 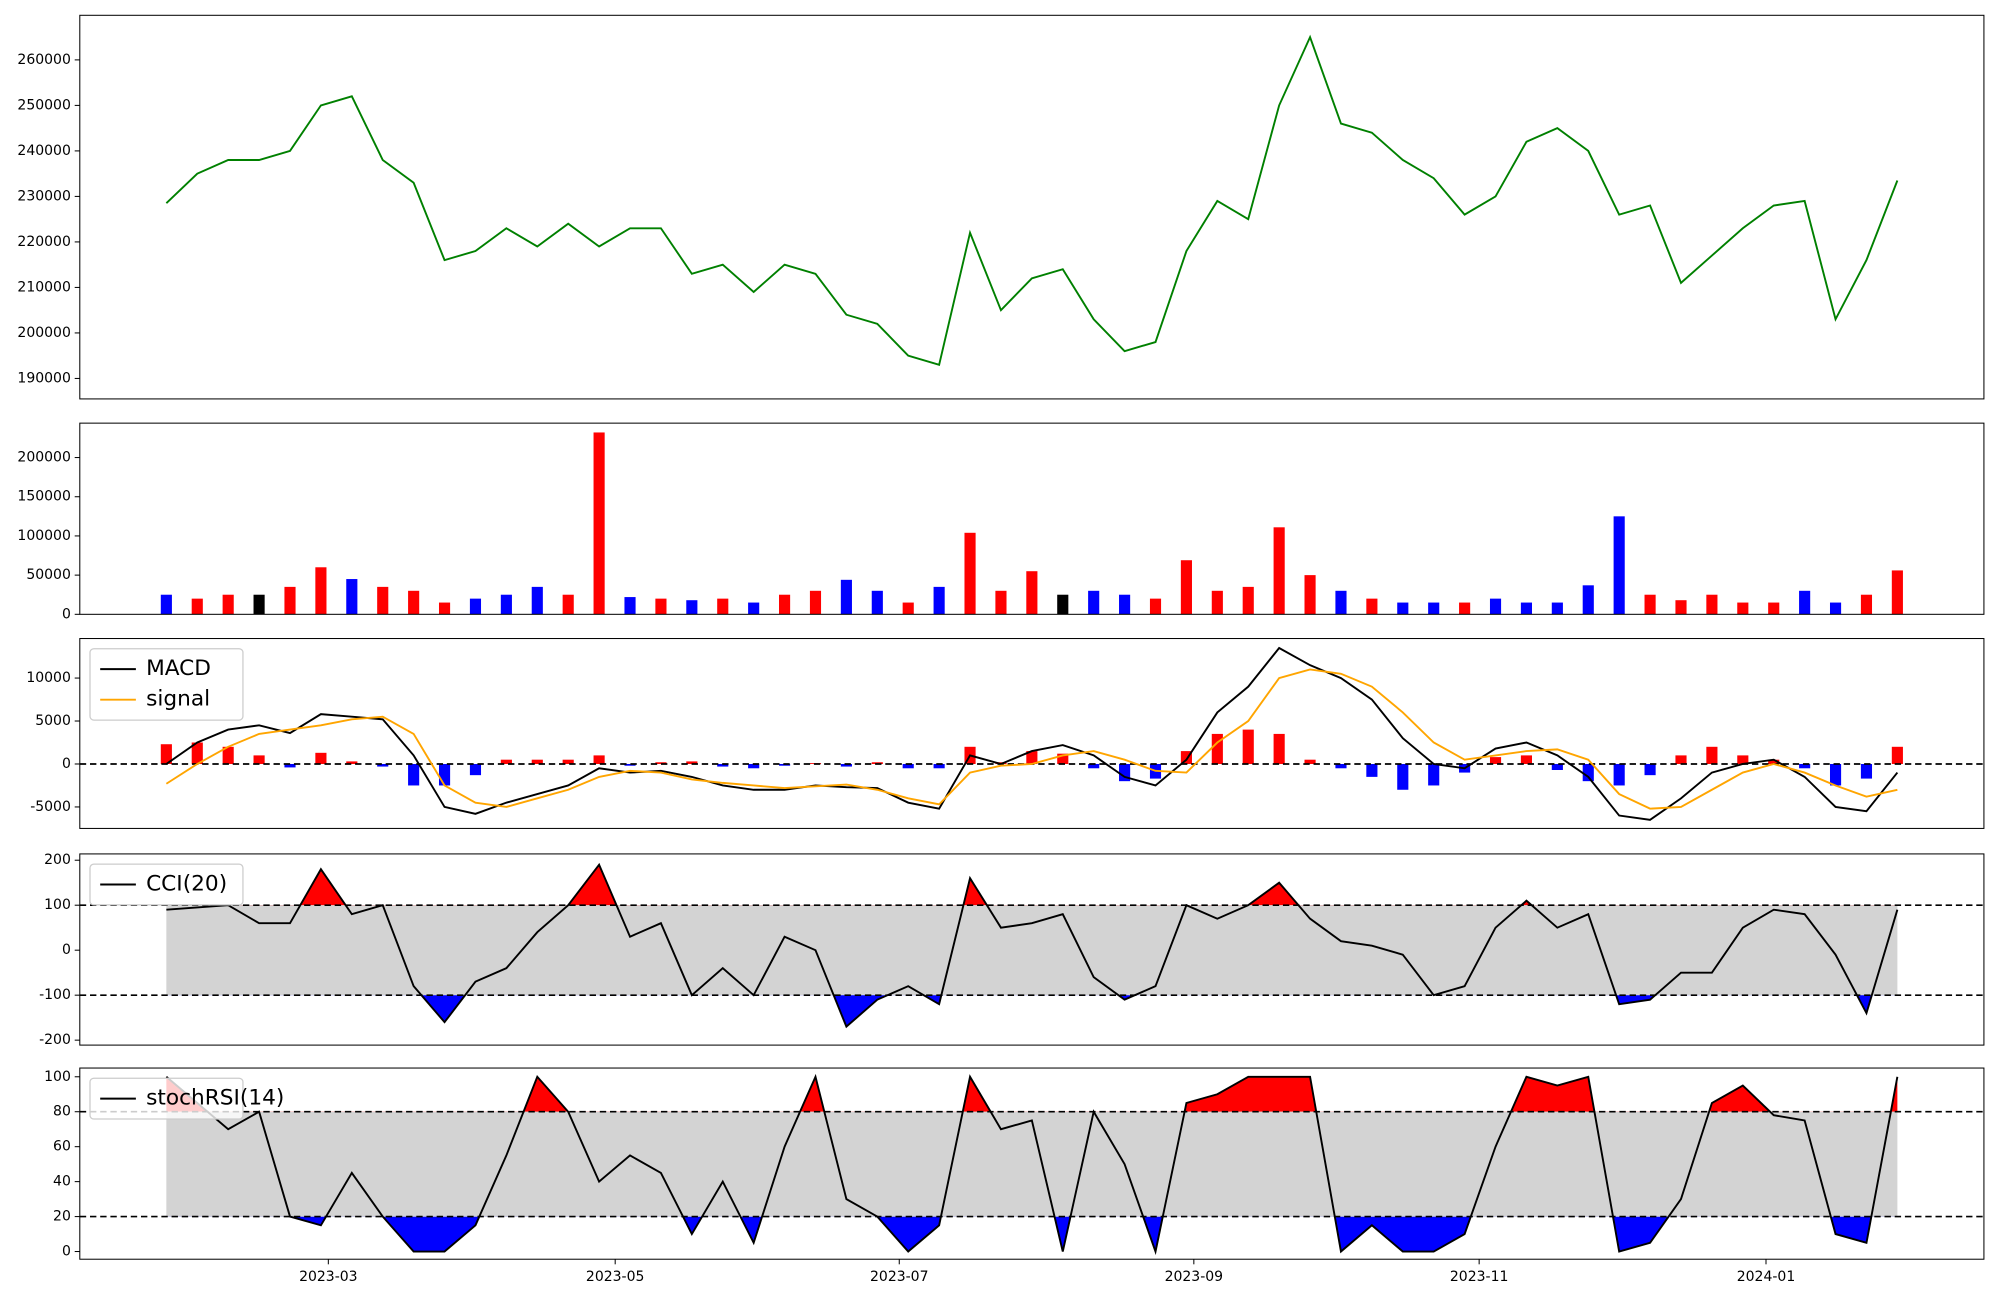 What do you see at coordinates (43, 536) in the screenshot?
I see `y-tick-label: 100000` at bounding box center [43, 536].